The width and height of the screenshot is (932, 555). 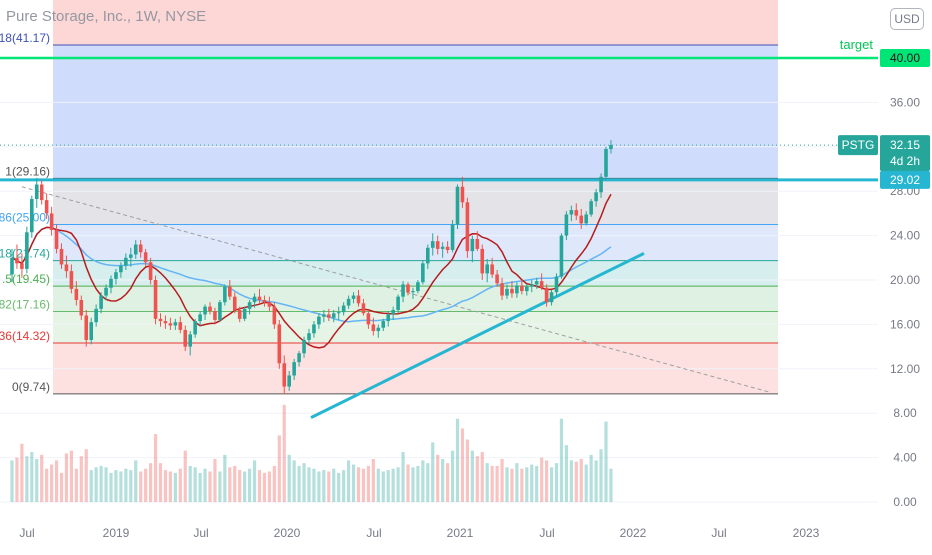 What do you see at coordinates (477, 335) in the screenshot?
I see `support-trendline` at bounding box center [477, 335].